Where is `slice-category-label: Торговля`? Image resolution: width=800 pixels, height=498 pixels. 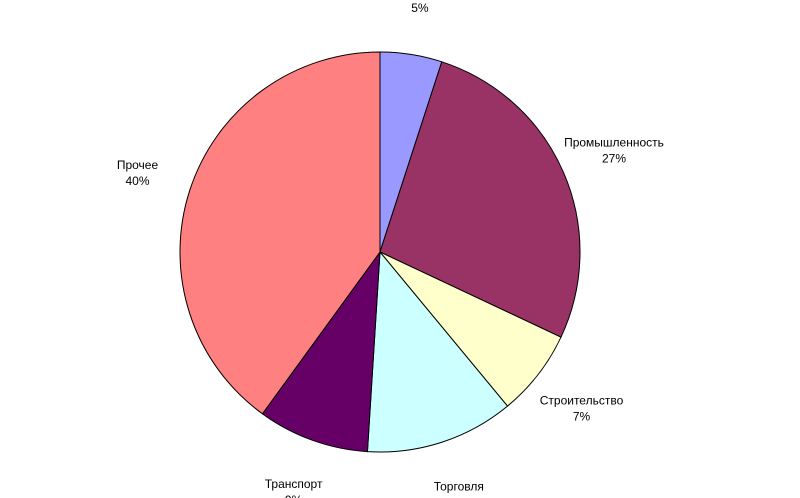
slice-category-label: Торговля is located at coordinates (459, 487).